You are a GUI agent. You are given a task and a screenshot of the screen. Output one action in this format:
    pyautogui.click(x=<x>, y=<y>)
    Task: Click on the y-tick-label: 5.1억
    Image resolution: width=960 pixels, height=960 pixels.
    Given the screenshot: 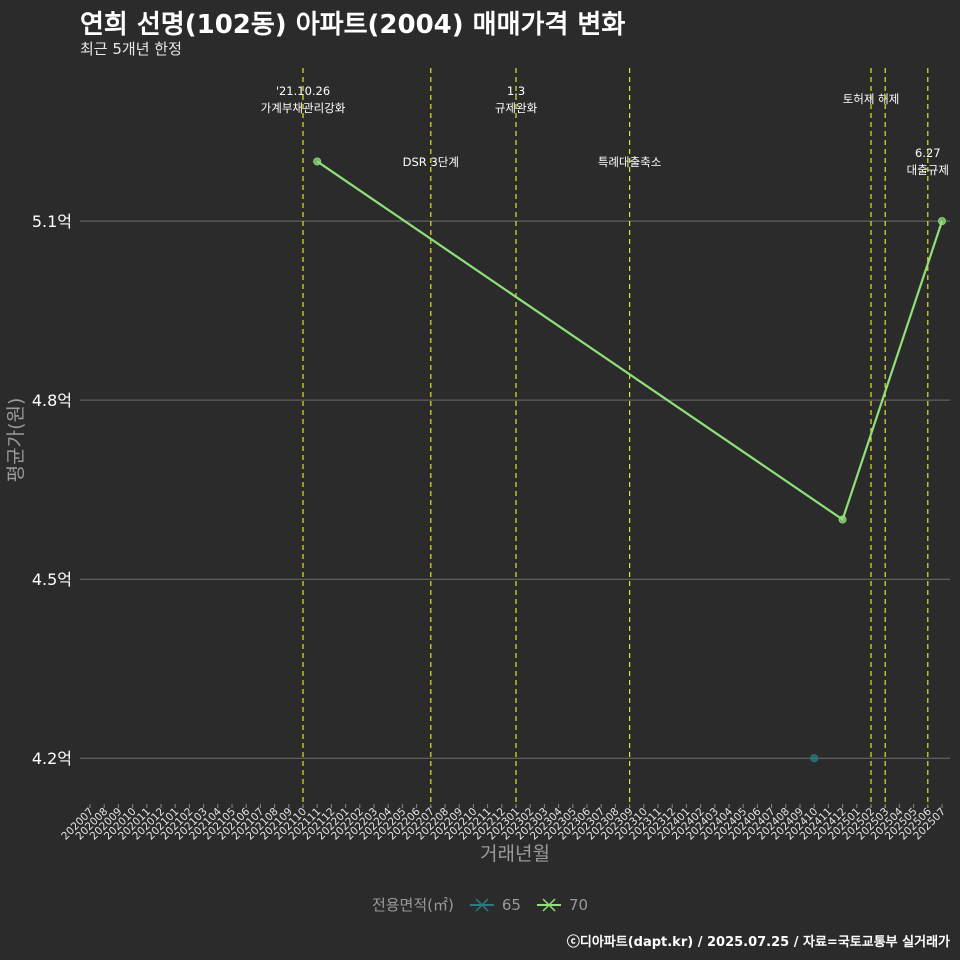 What is the action you would take?
    pyautogui.click(x=52, y=221)
    